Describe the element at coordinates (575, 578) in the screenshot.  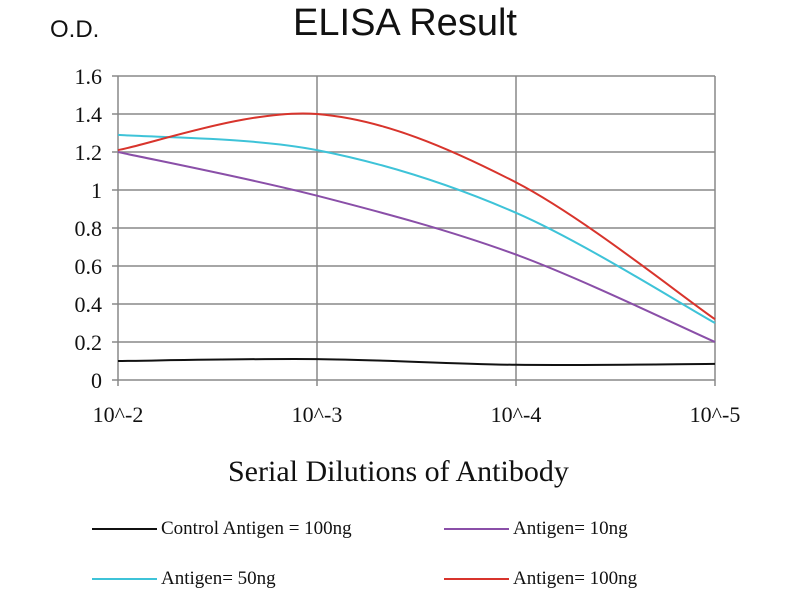
I see `legend-label: Antigen= 100ng` at that location.